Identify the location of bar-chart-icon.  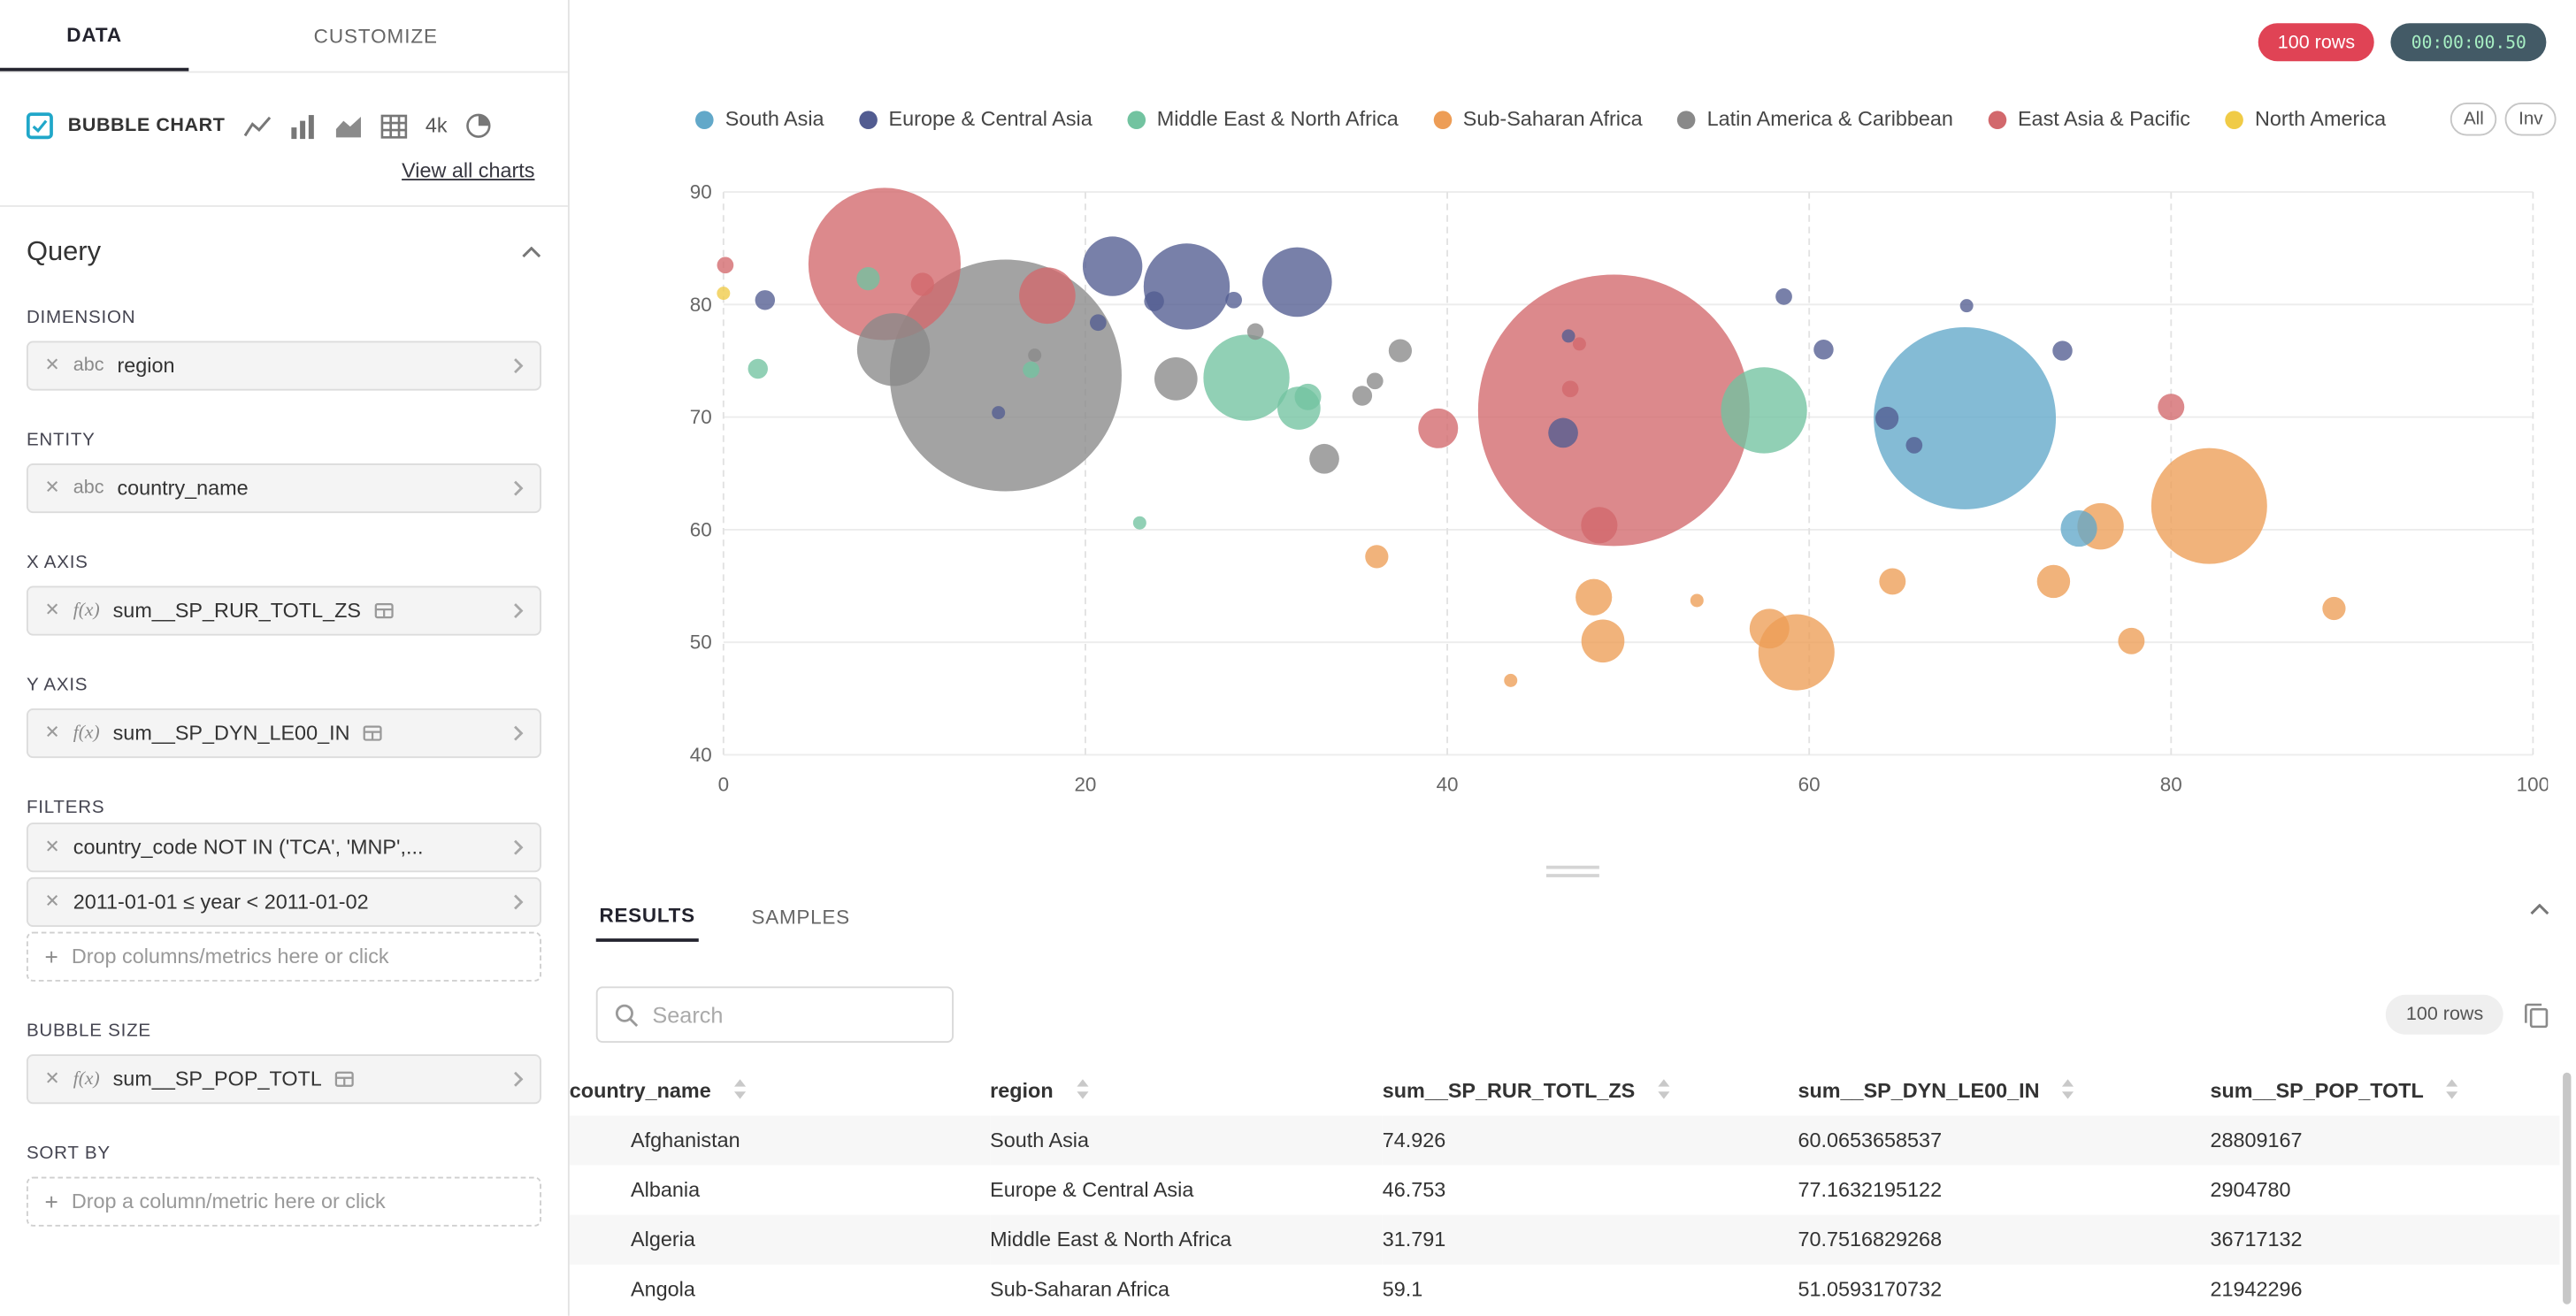
(302, 126).